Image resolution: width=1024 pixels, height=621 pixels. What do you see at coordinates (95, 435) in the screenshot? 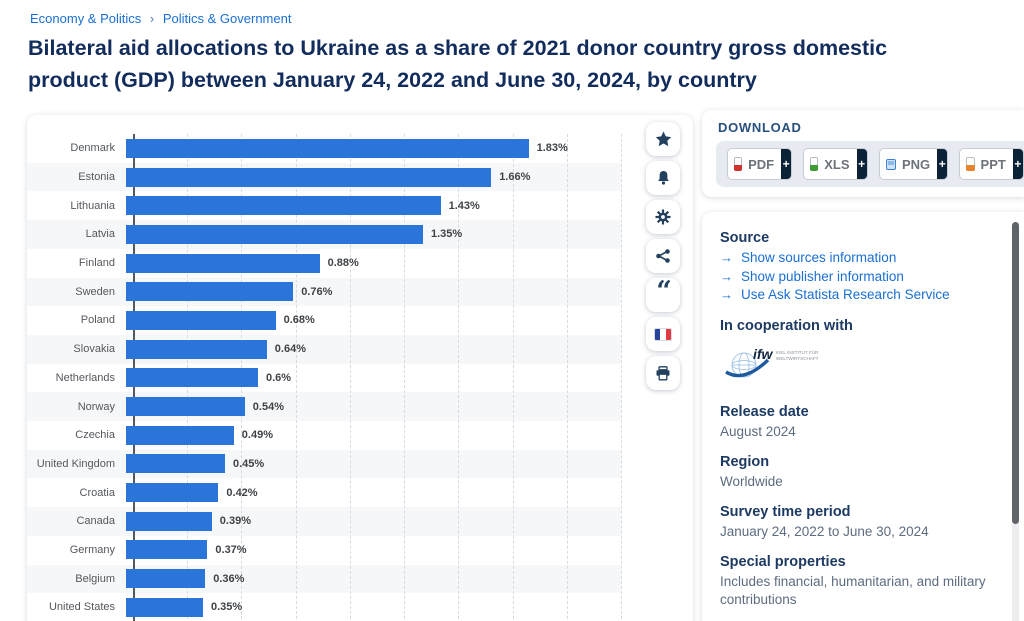
I see `category-label: Czechia` at bounding box center [95, 435].